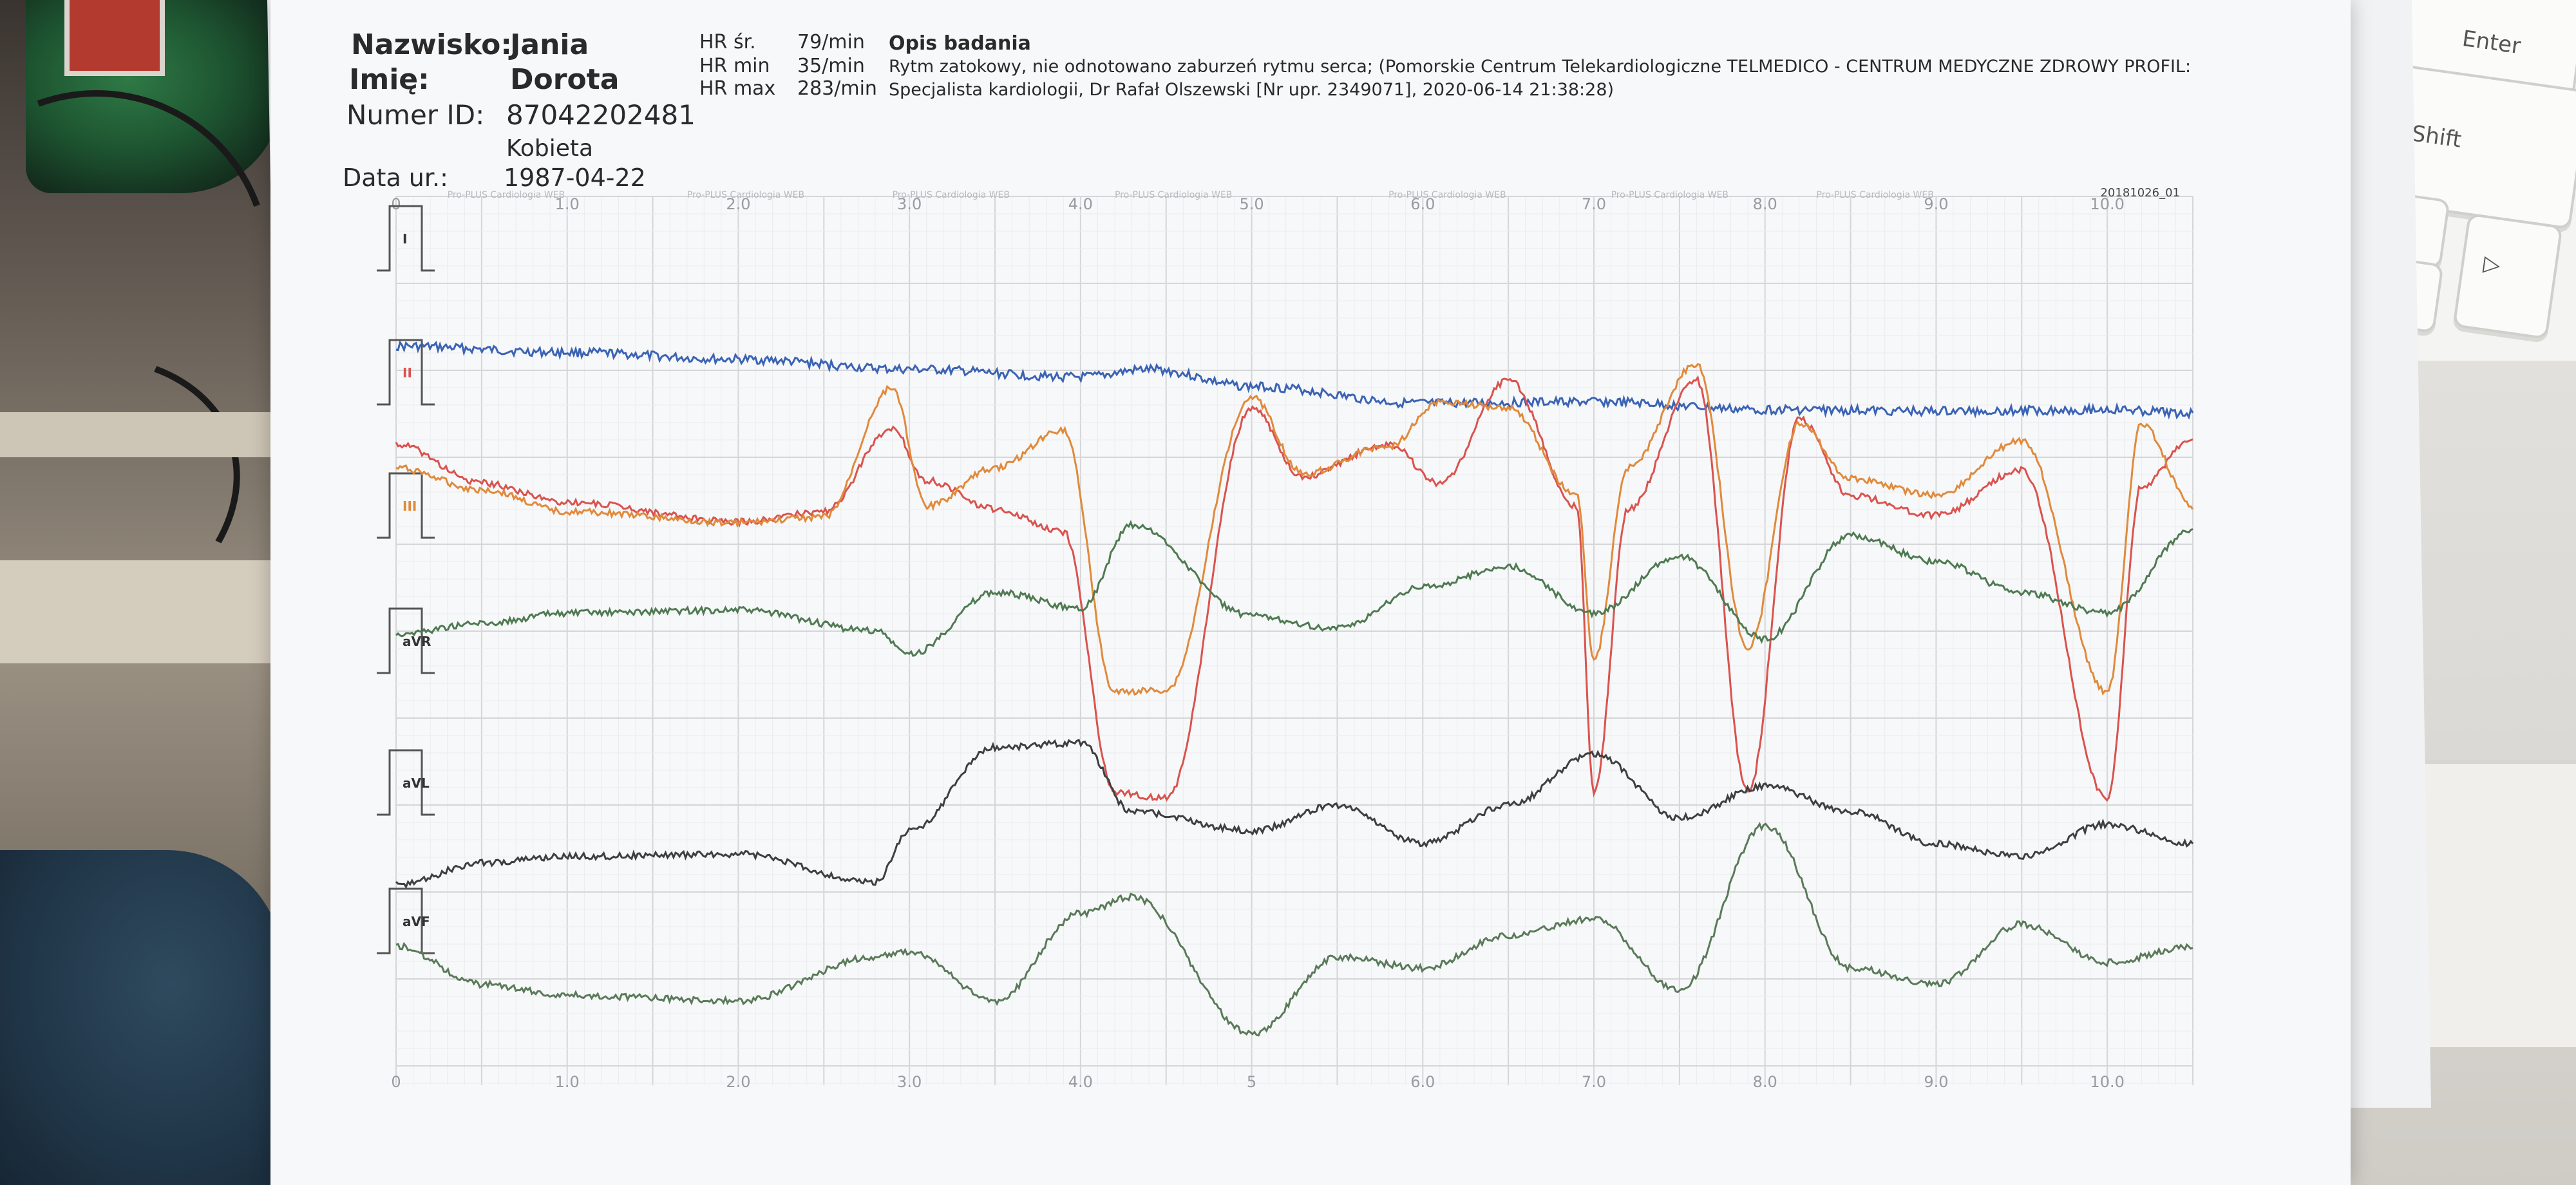 This screenshot has height=1185, width=2576. Describe the element at coordinates (837, 88) in the screenshot. I see `hr-max-value: 283/min` at that location.